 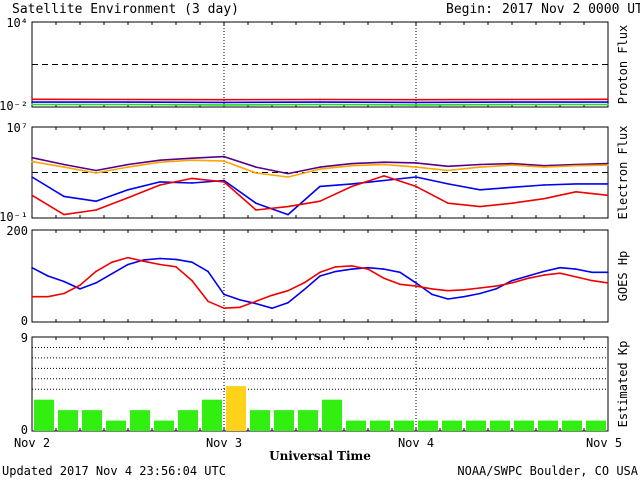 I want to click on plot-title: Satellite Environment (3 day), so click(x=125, y=9).